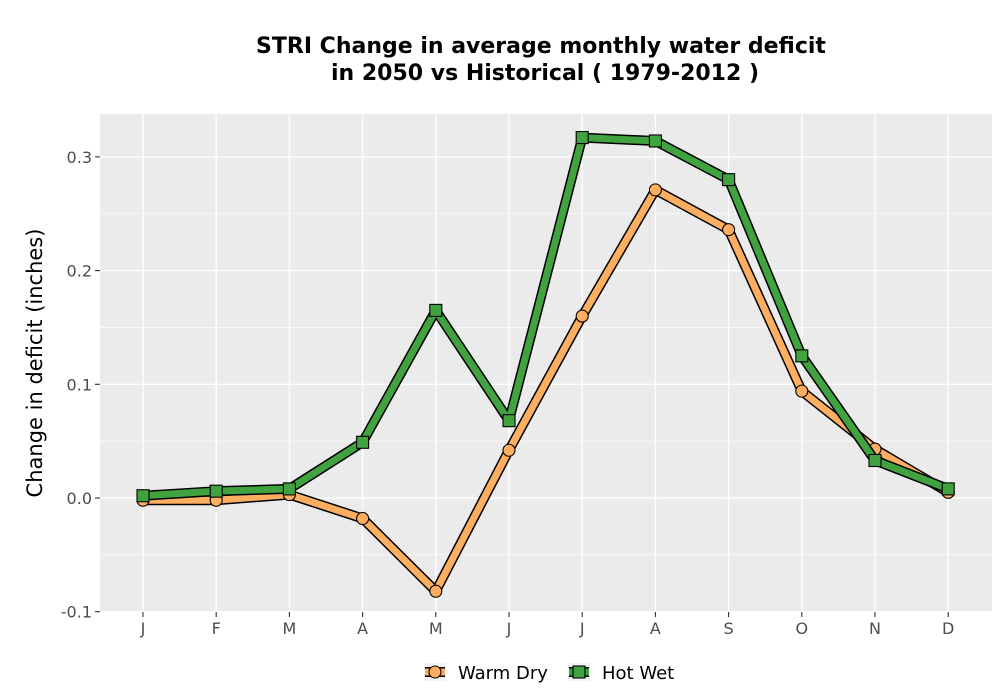 The image size is (1000, 700). I want to click on legend-label: Hot Wet, so click(638, 673).